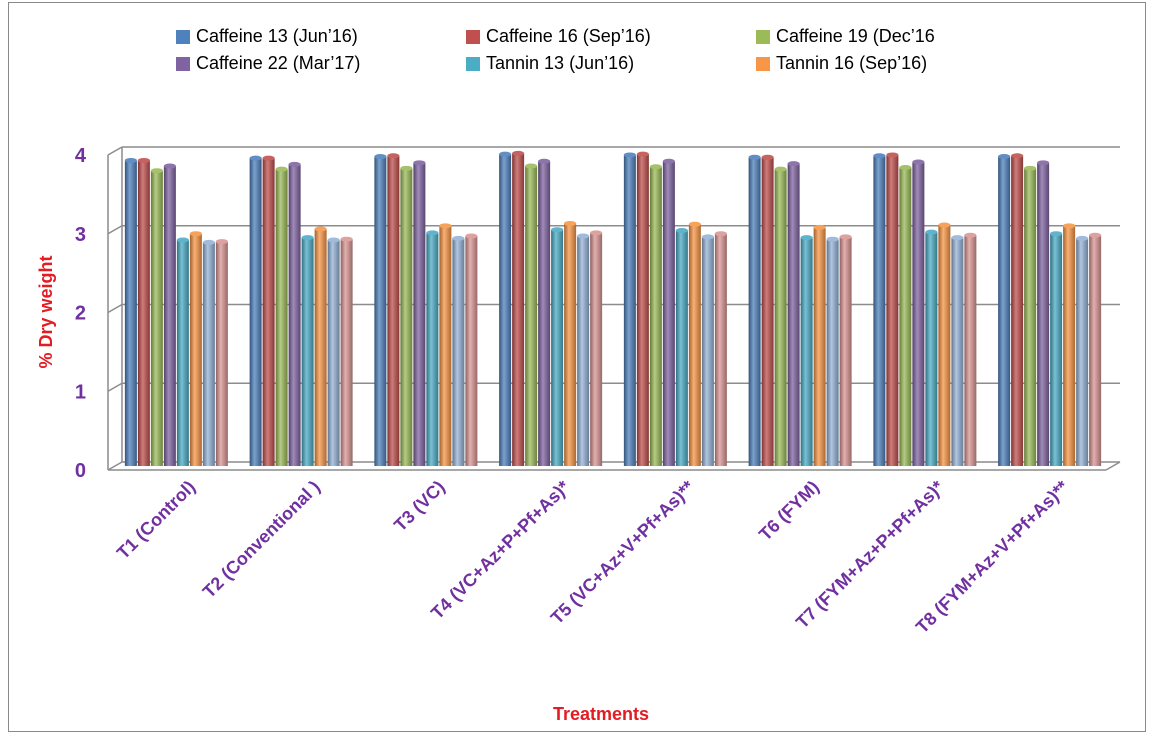  I want to click on legend-label: Tannin 13 (Jun’16), so click(560, 63).